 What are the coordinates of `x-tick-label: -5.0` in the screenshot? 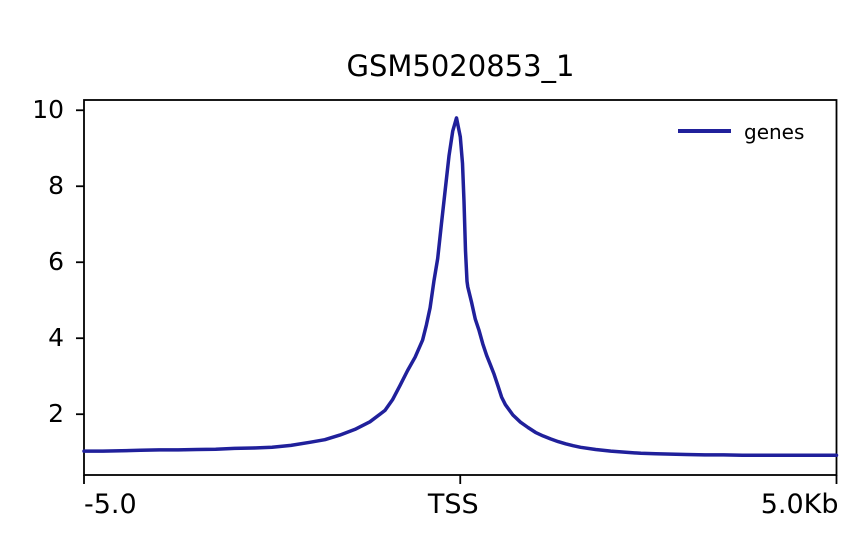 It's located at (110, 504).